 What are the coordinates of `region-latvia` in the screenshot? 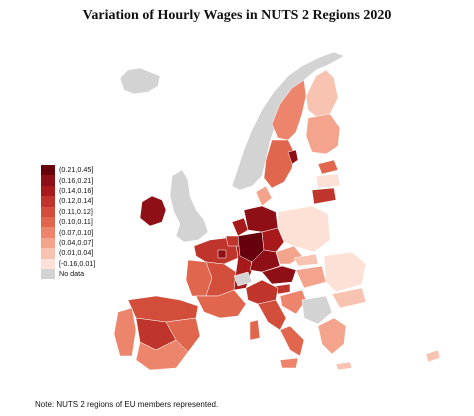 It's located at (328, 181).